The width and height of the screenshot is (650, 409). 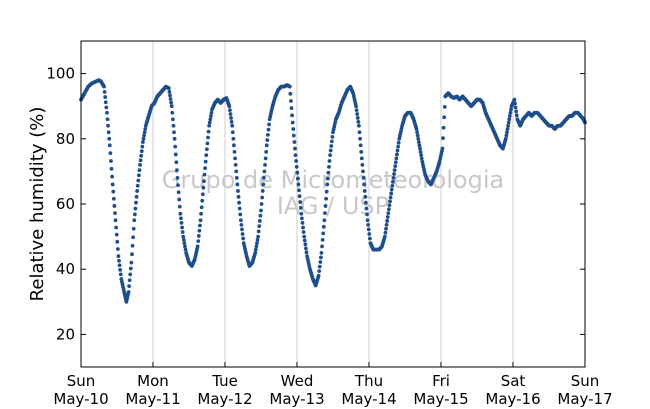 What do you see at coordinates (368, 399) in the screenshot?
I see `x-tick-label-date: May-14` at bounding box center [368, 399].